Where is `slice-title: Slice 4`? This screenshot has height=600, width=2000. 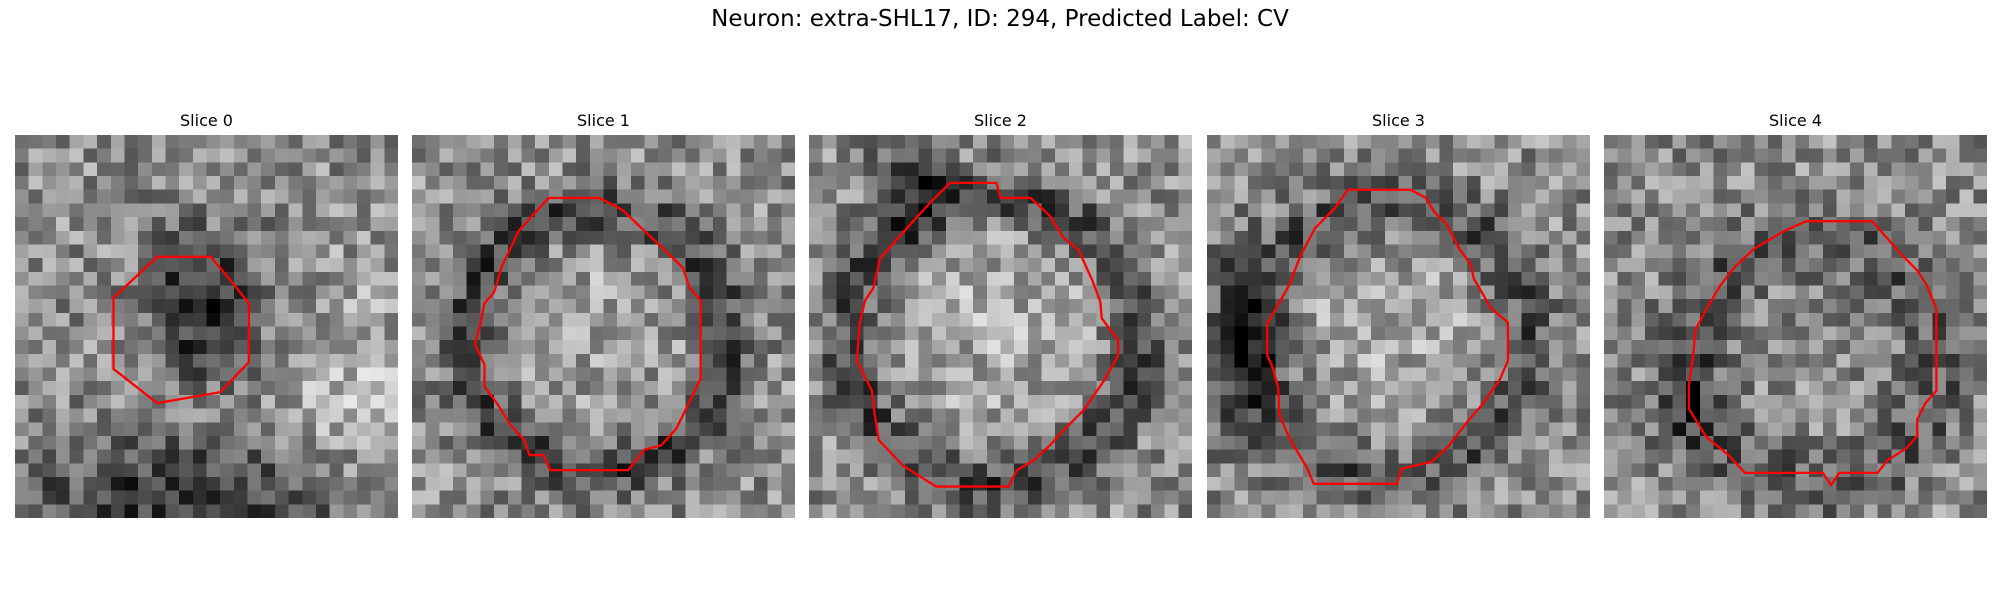 slice-title: Slice 4 is located at coordinates (1795, 120).